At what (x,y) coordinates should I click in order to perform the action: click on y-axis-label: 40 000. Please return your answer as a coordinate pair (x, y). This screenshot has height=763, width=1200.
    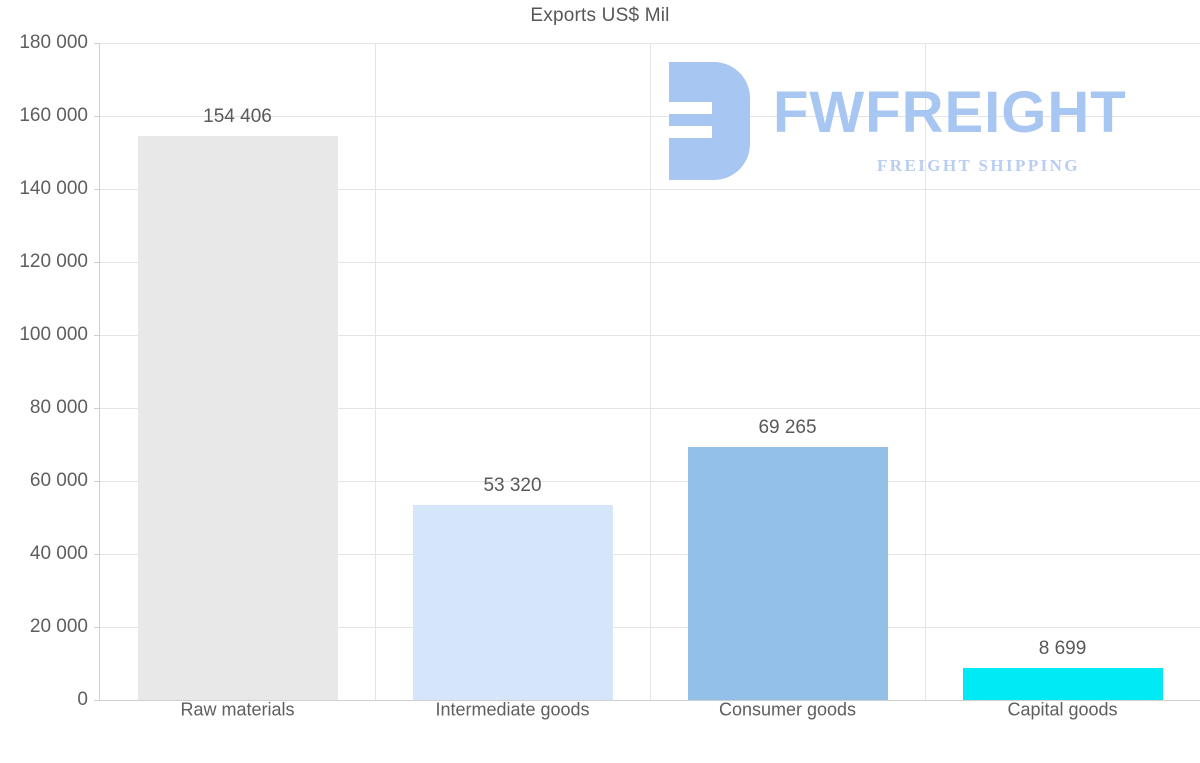
    Looking at the image, I should click on (58, 553).